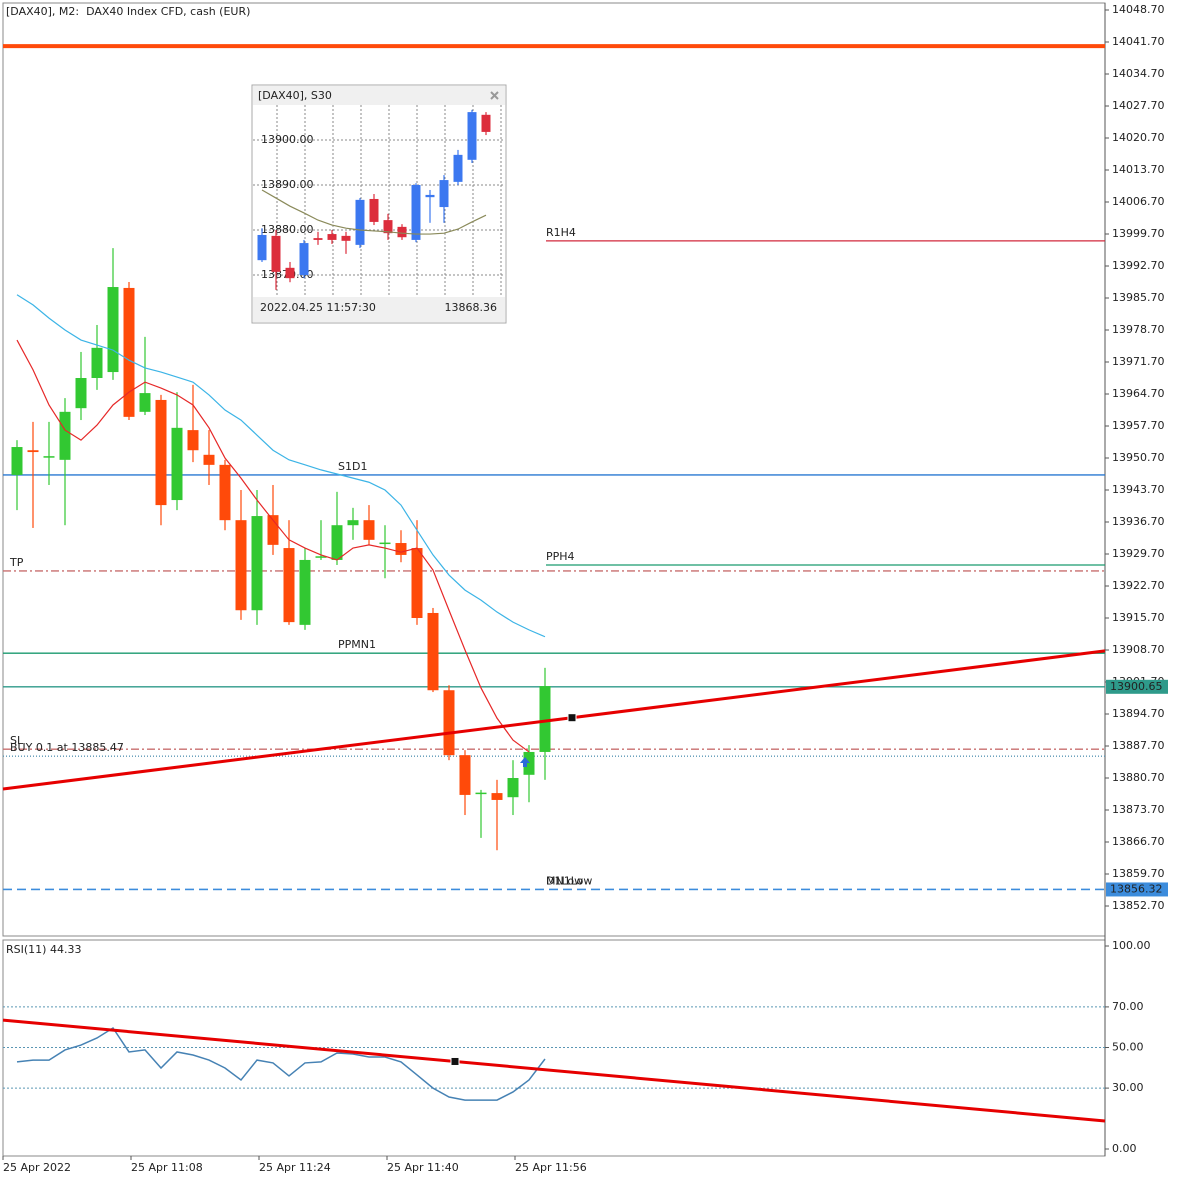 This screenshot has height=1180, width=1182. I want to click on y-tick-label: 14041.70, so click(1138, 41).